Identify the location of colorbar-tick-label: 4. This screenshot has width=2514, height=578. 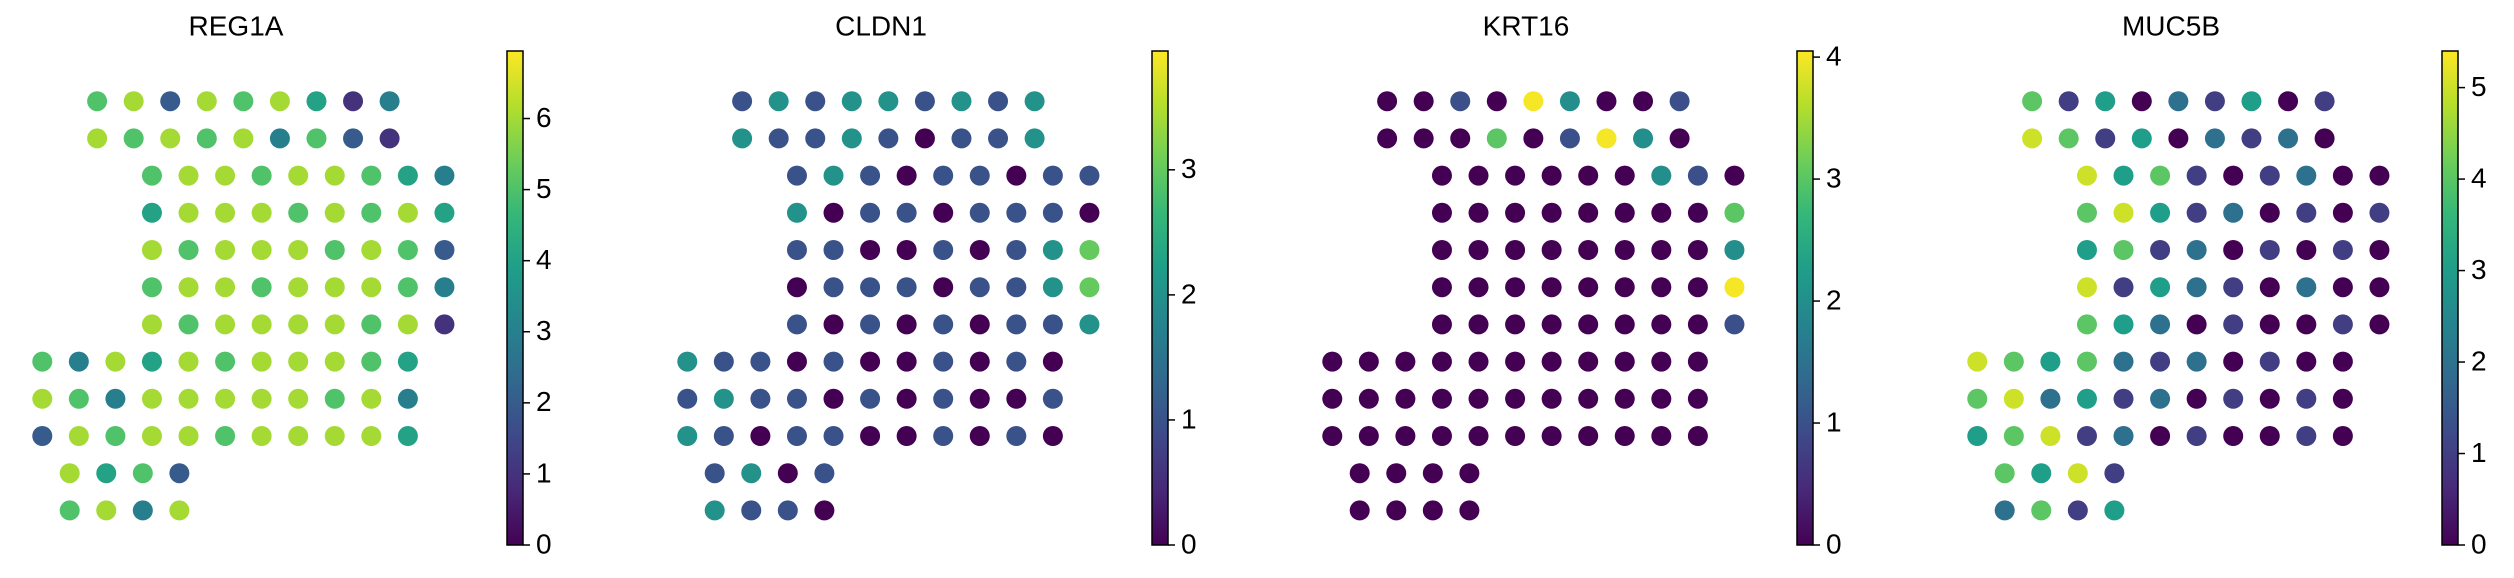
(1834, 55).